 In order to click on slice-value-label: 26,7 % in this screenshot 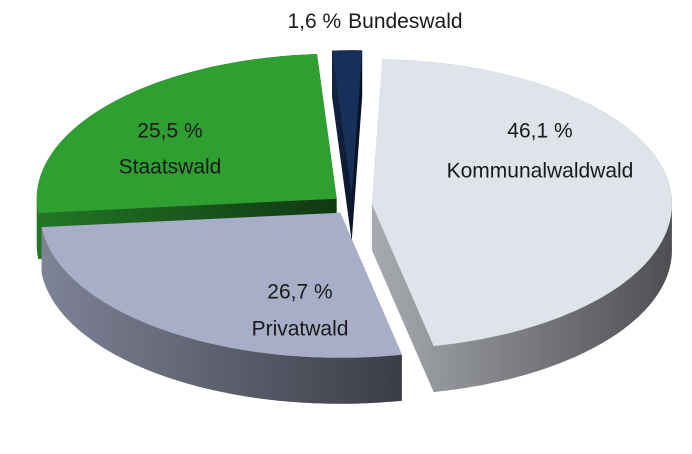, I will do `click(299, 292)`.